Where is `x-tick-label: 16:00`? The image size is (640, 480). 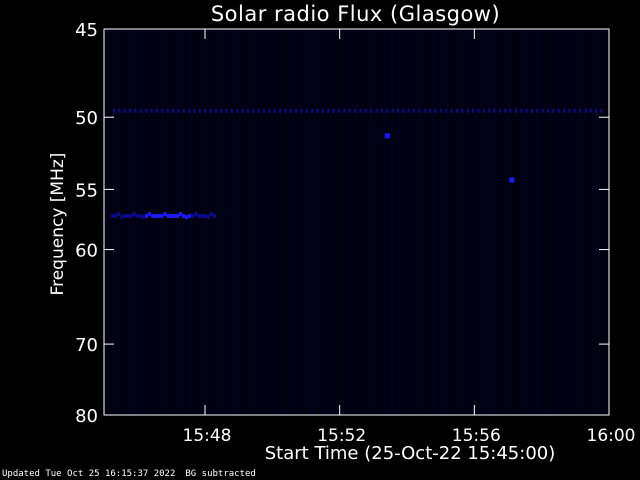 x-tick-label: 16:00 is located at coordinates (611, 436).